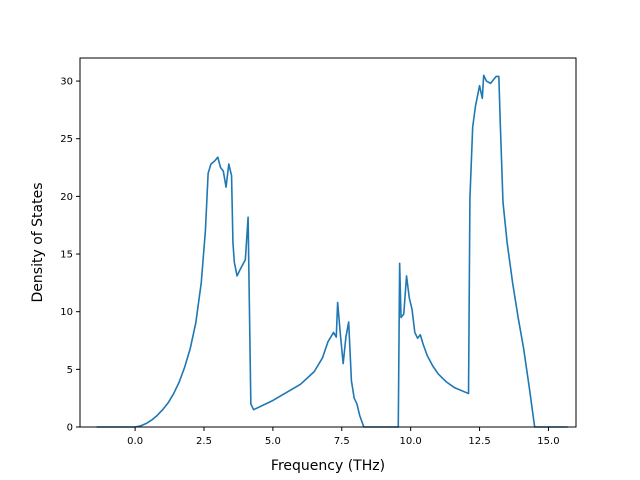  What do you see at coordinates (66, 312) in the screenshot?
I see `y-tick-label: 10` at bounding box center [66, 312].